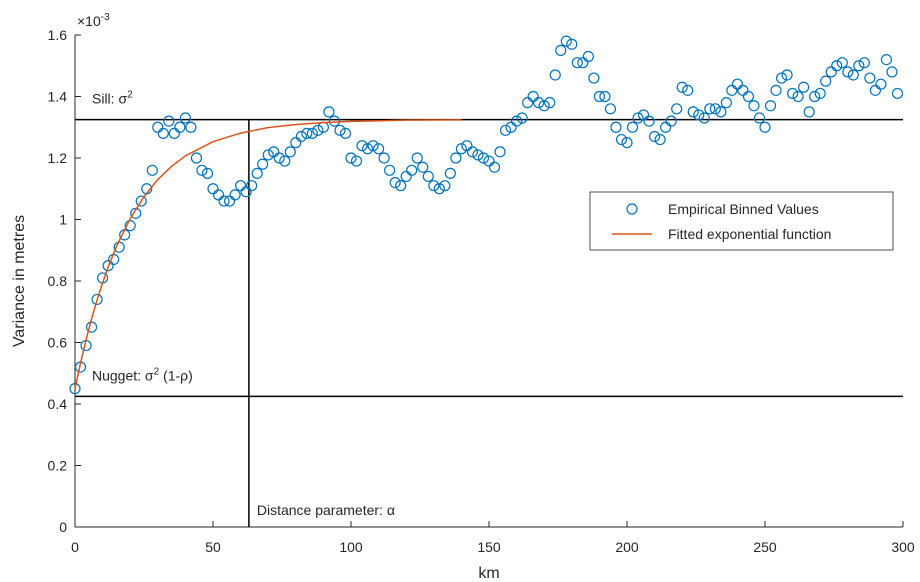  What do you see at coordinates (75, 547) in the screenshot?
I see `x-tick-label: 0` at bounding box center [75, 547].